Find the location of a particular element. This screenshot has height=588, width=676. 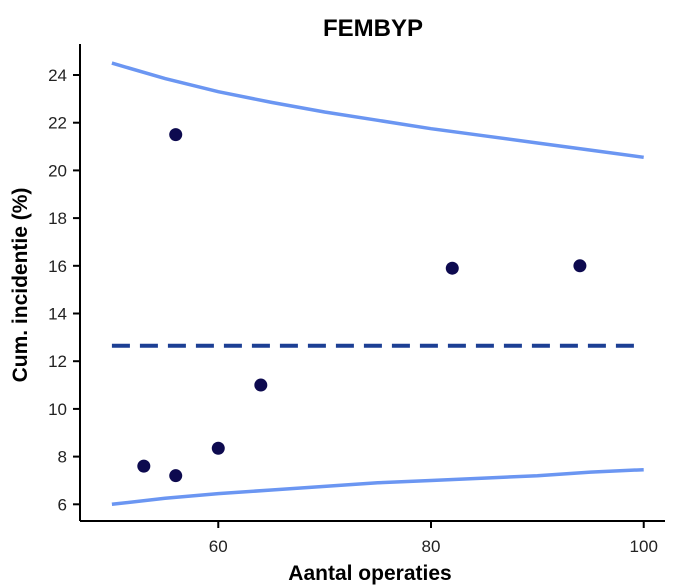

upper-control-limit is located at coordinates (377, 110).